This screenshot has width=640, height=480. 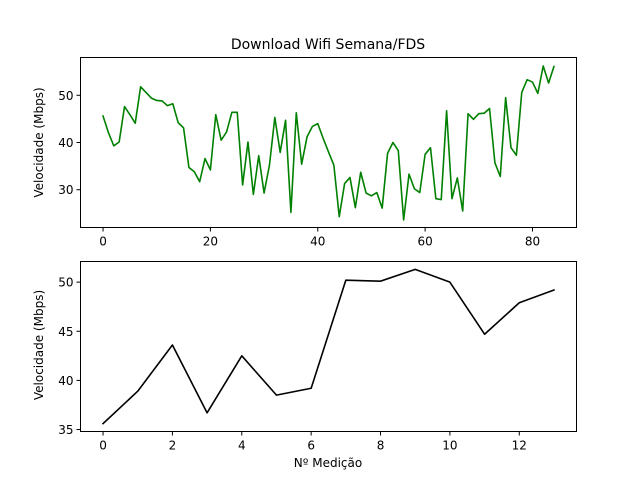 I want to click on chart-bottom-ytick-label-3: 50, so click(x=65, y=283).